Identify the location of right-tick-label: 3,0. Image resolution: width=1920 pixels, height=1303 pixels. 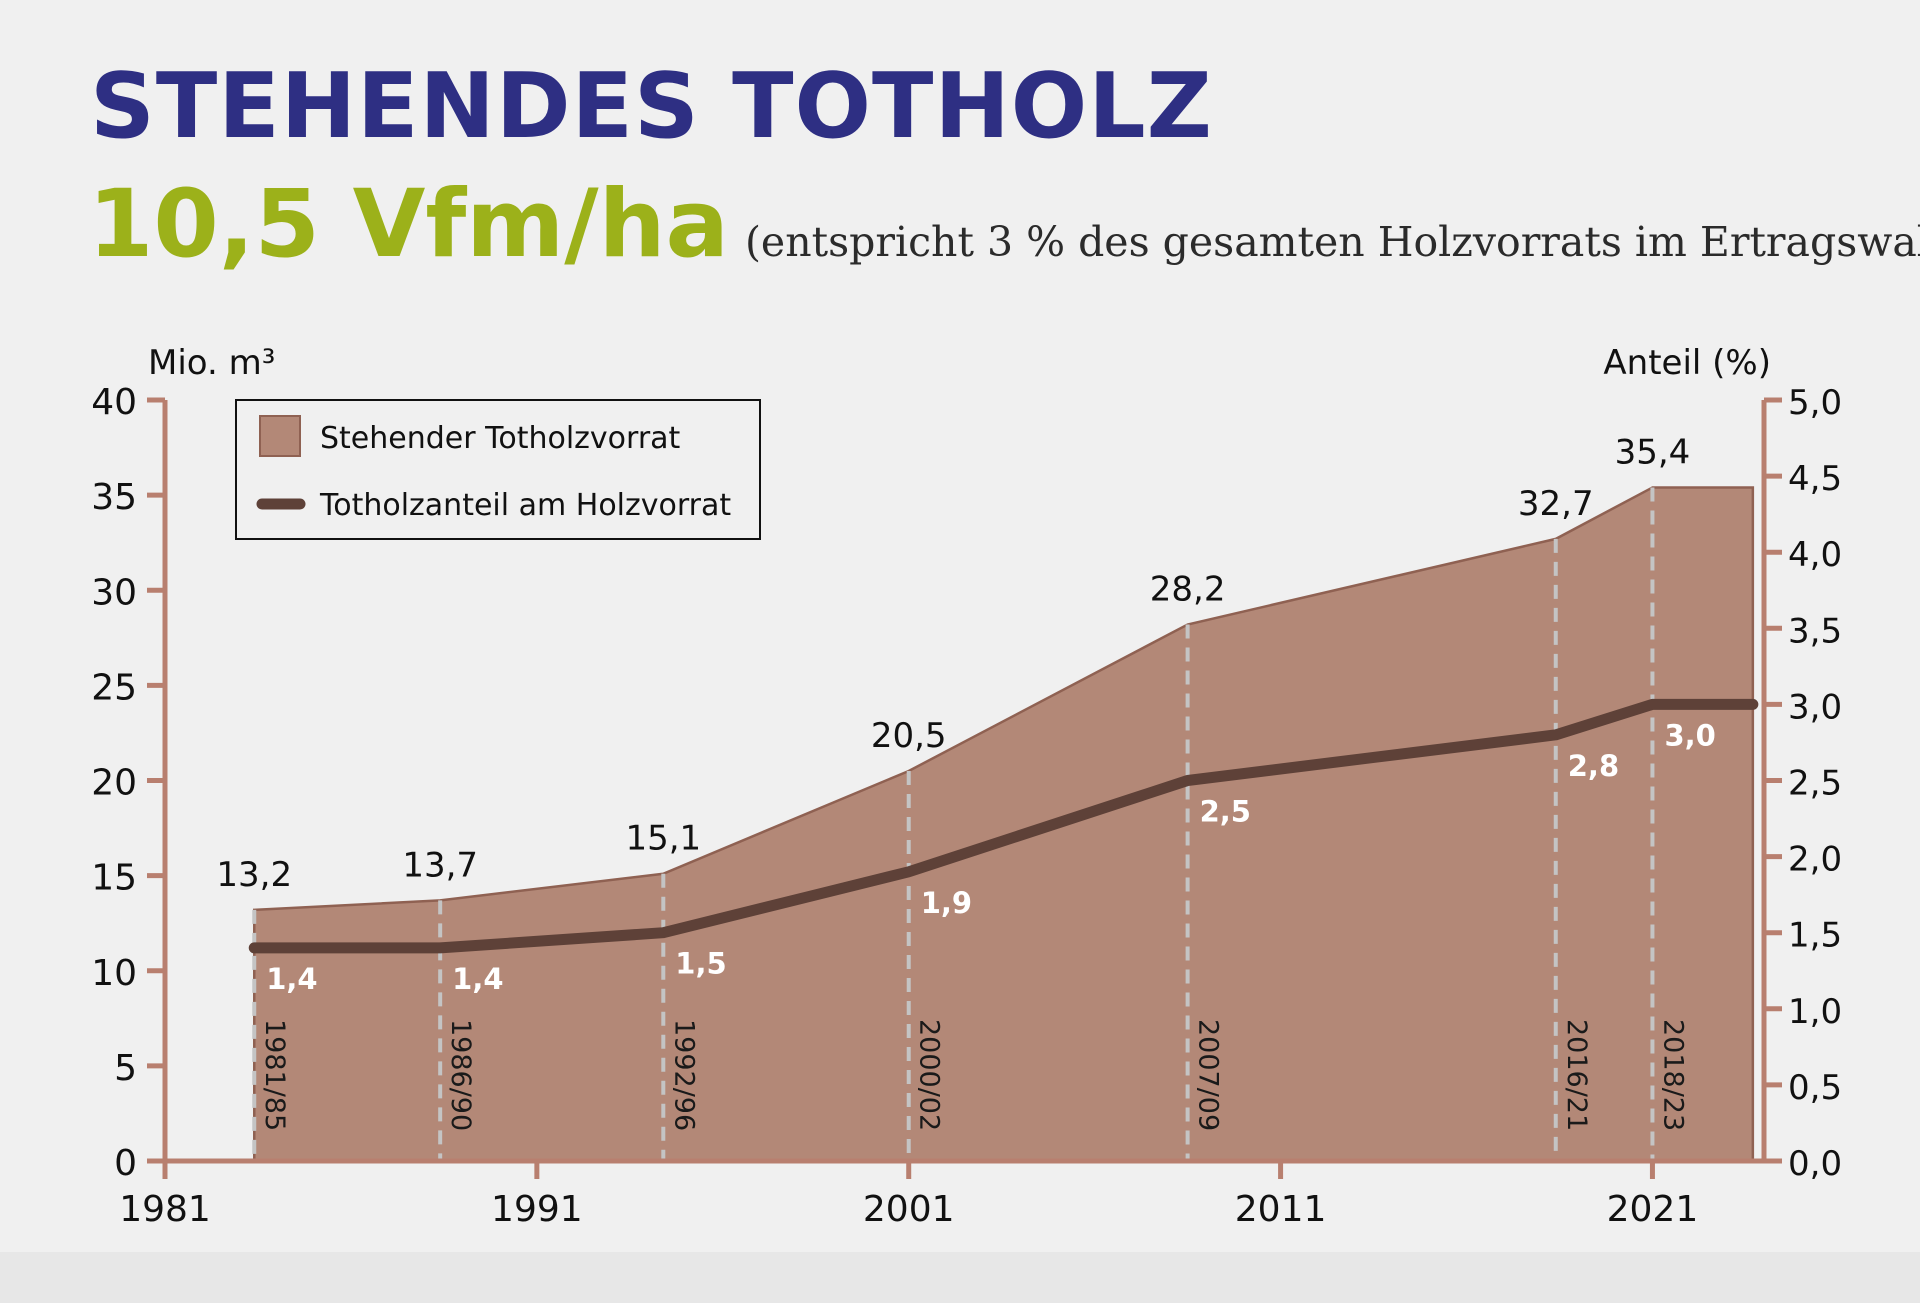
(1815, 707).